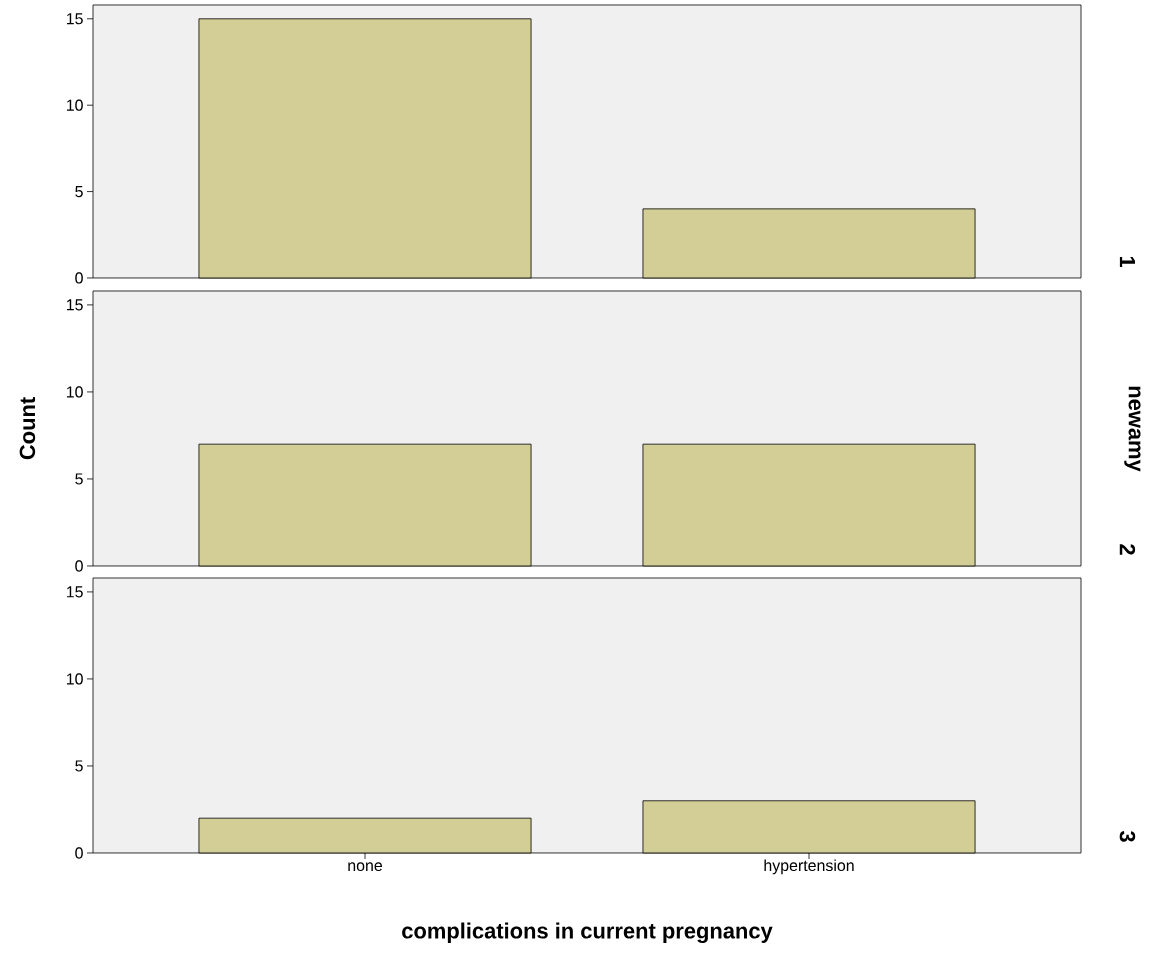  Describe the element at coordinates (27, 428) in the screenshot. I see `y-axis-title: Count` at that location.